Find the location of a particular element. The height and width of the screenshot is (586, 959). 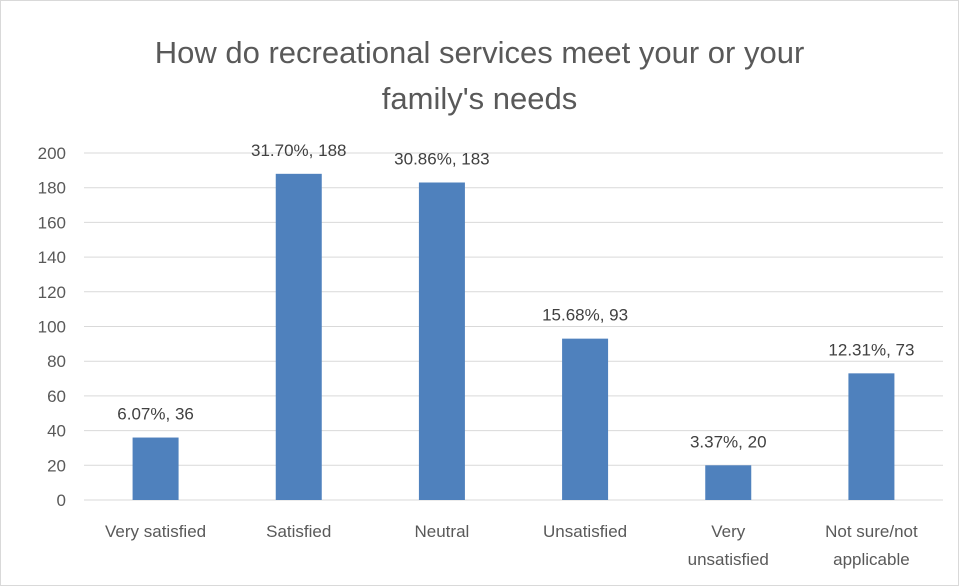

y-tick-label: 200 is located at coordinates (52, 153).